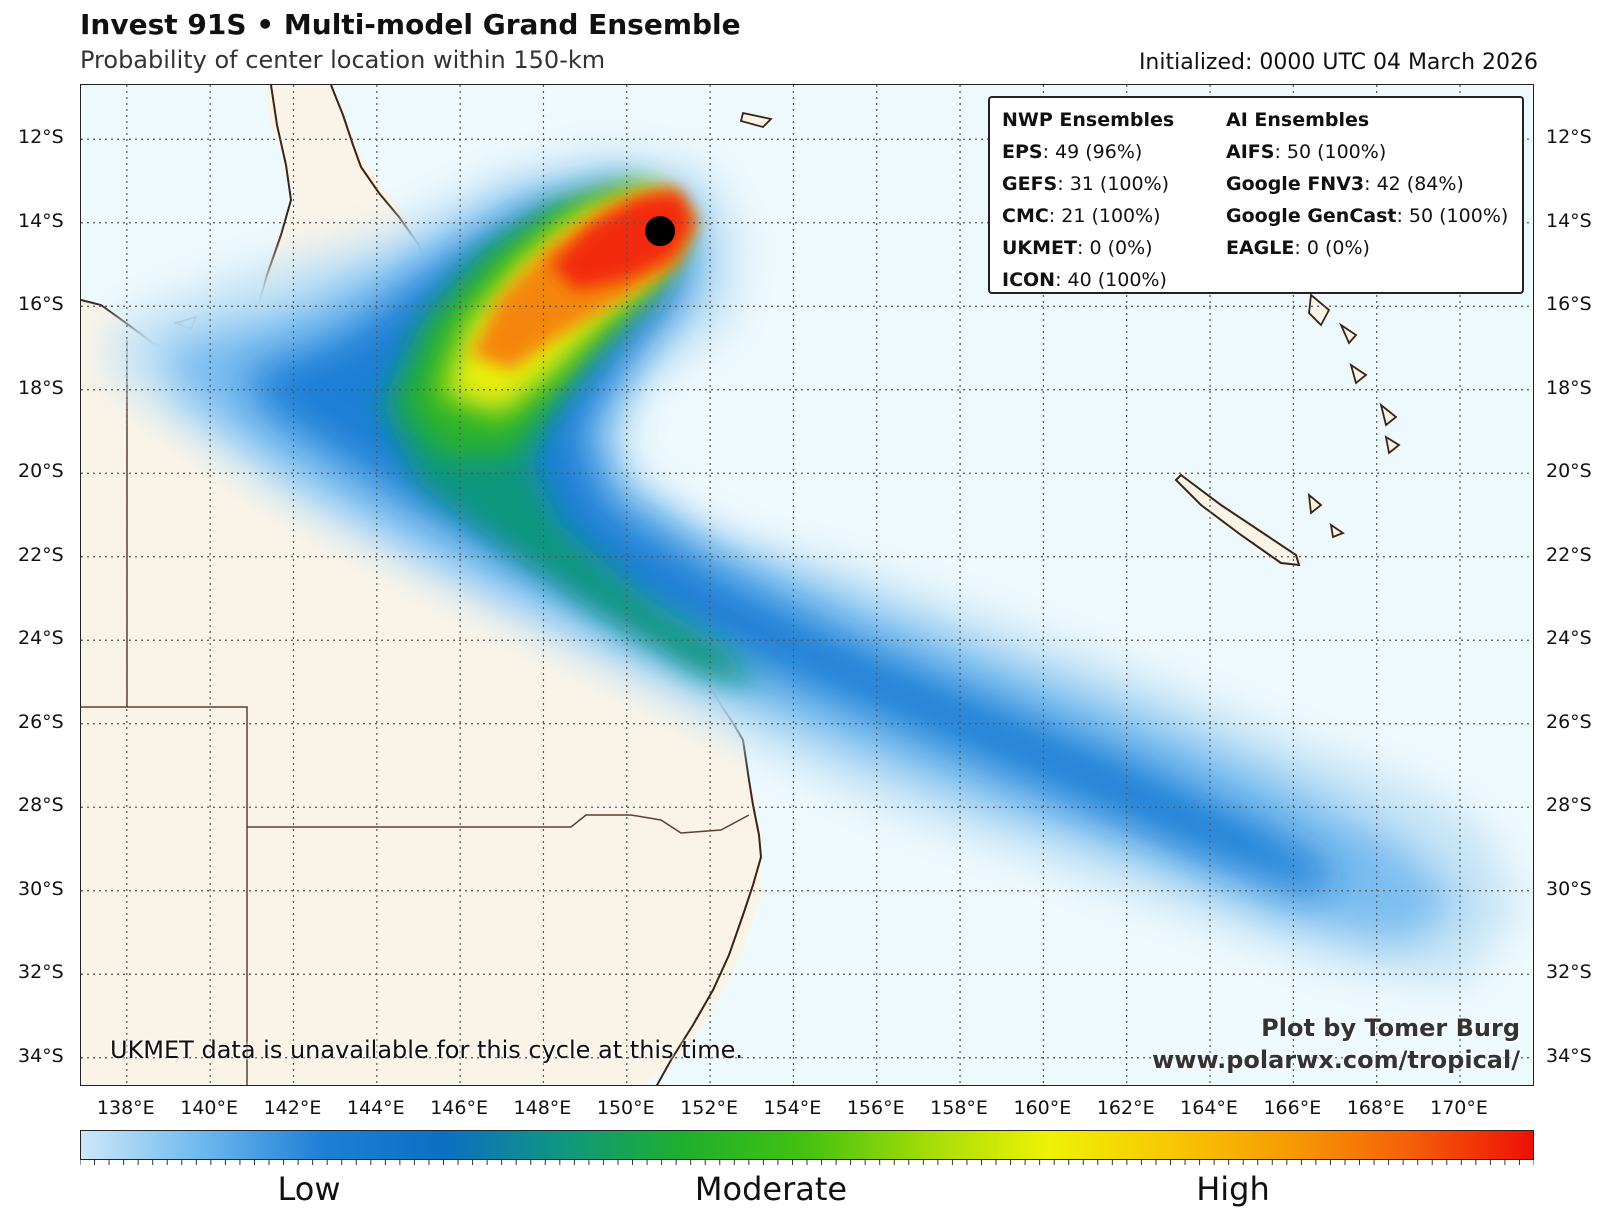 The image size is (1612, 1219). I want to click on lat-label-right: 18°S, so click(1569, 387).